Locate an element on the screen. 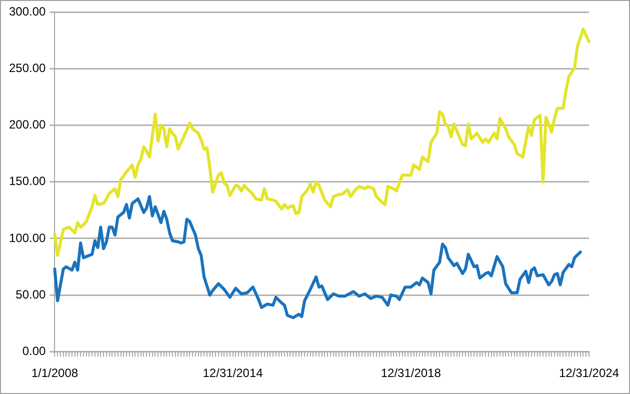  y-tick-label: 200.00 is located at coordinates (27, 125).